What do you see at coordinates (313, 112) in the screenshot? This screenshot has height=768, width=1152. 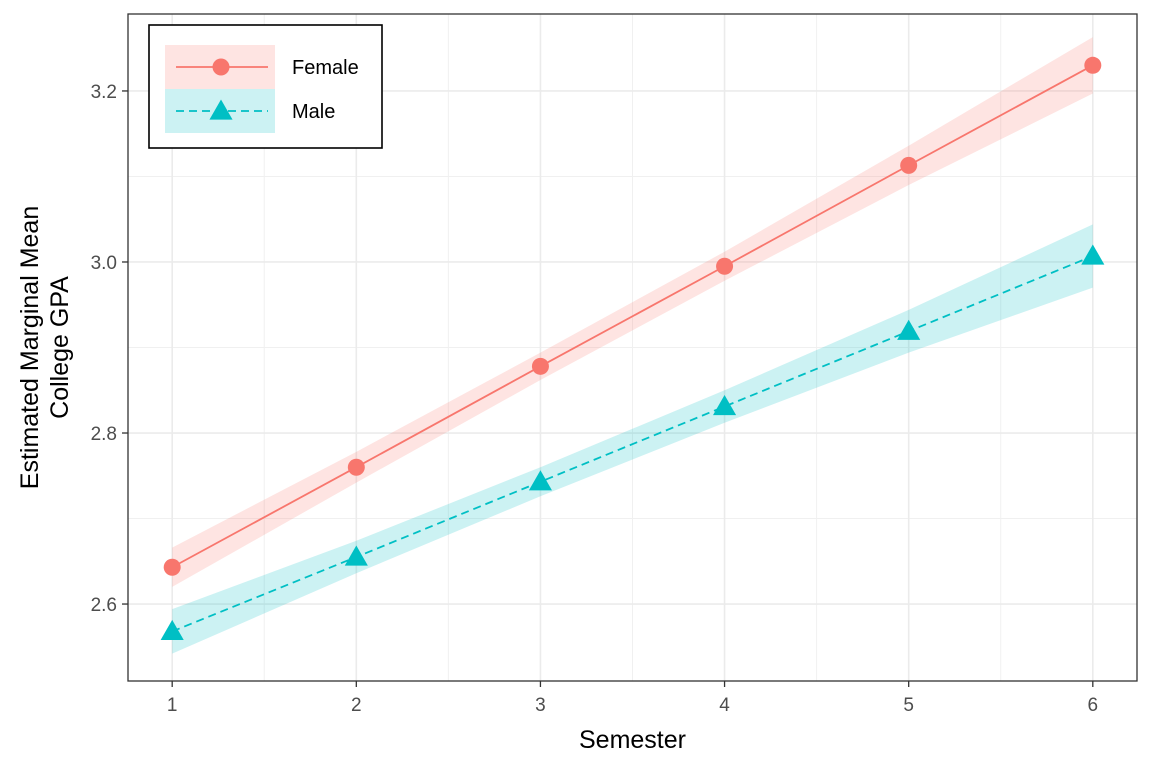 I see `legend-label-male: Male` at bounding box center [313, 112].